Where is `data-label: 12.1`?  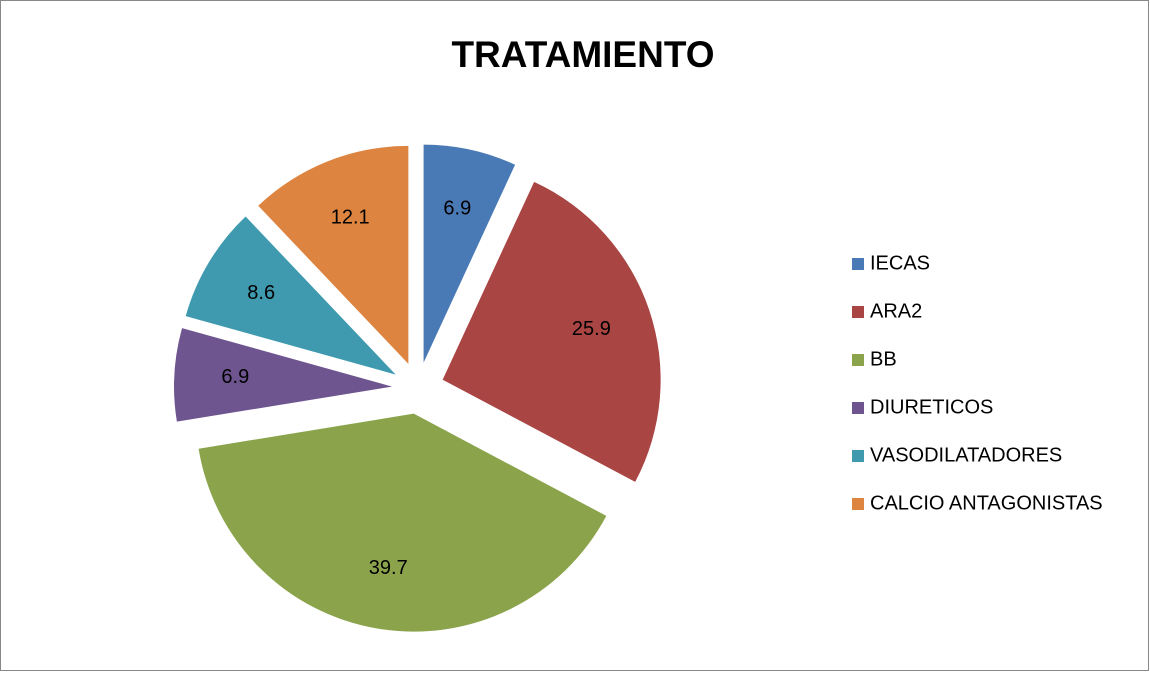
data-label: 12.1 is located at coordinates (350, 217).